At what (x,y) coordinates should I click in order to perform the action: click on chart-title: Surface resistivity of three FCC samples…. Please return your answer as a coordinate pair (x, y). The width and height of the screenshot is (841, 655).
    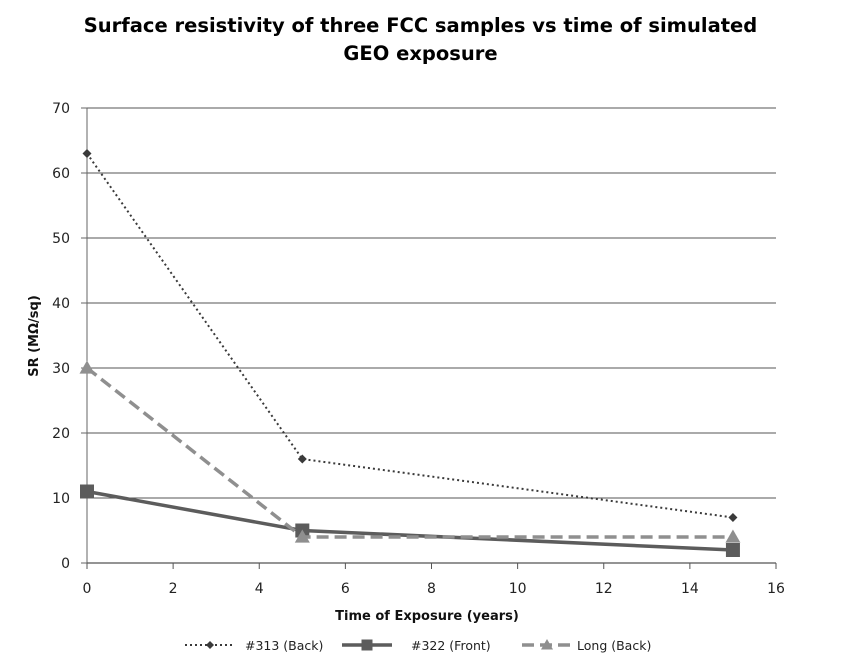
    Looking at the image, I should click on (420, 40).